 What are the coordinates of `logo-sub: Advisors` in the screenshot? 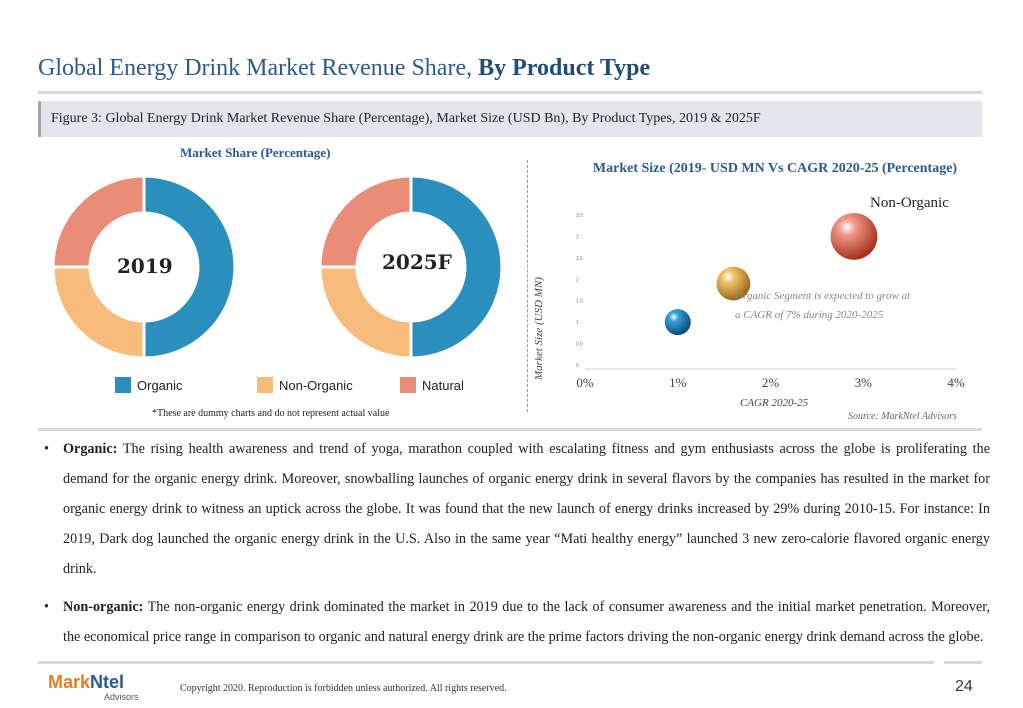 It's located at (121, 697).